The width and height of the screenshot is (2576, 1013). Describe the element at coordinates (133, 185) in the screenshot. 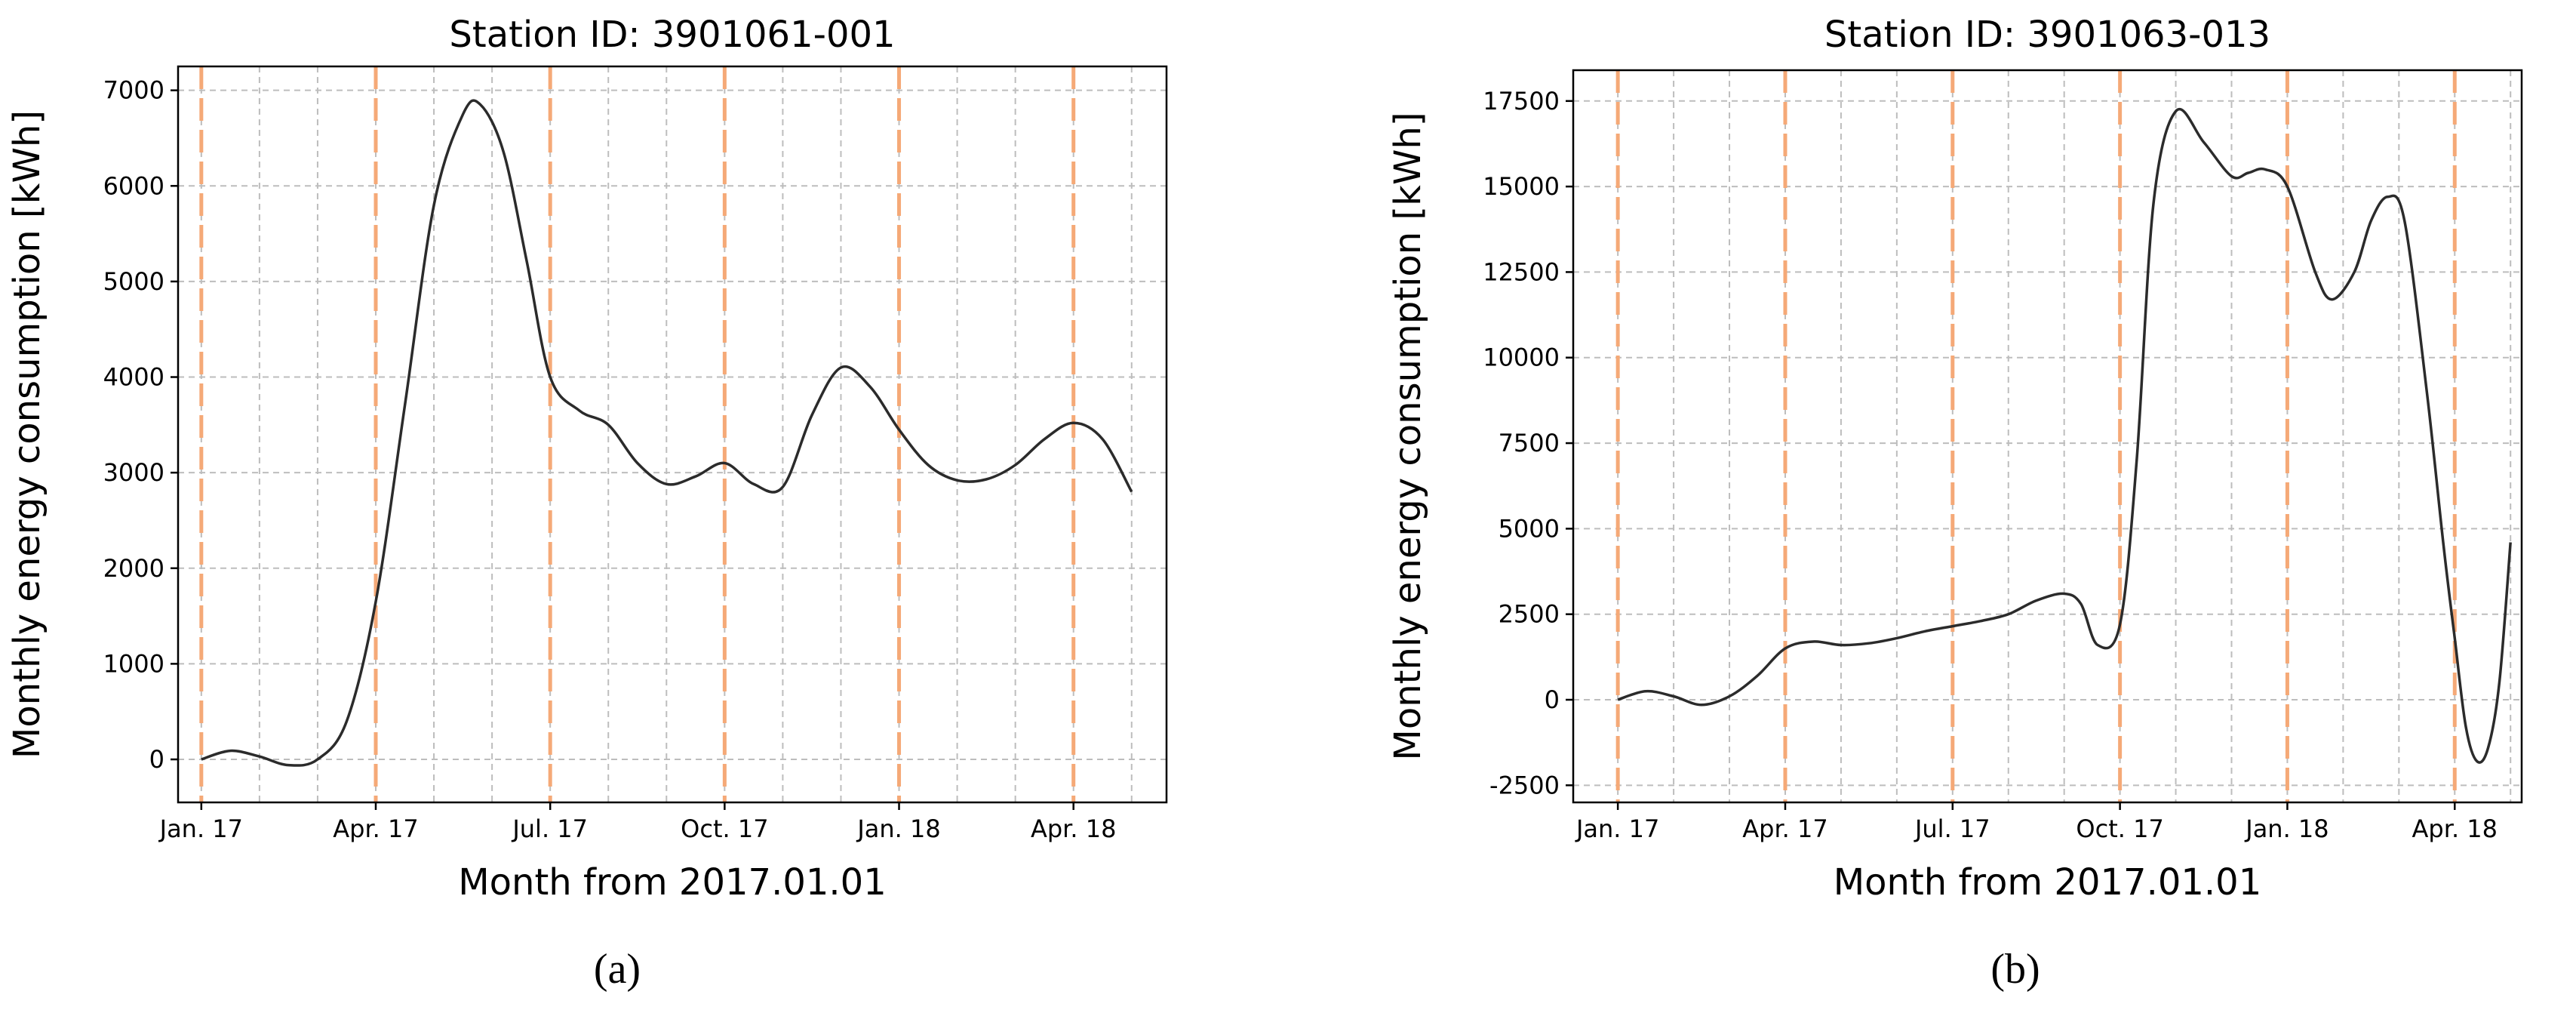

I see `y-tick-label: 6000` at that location.